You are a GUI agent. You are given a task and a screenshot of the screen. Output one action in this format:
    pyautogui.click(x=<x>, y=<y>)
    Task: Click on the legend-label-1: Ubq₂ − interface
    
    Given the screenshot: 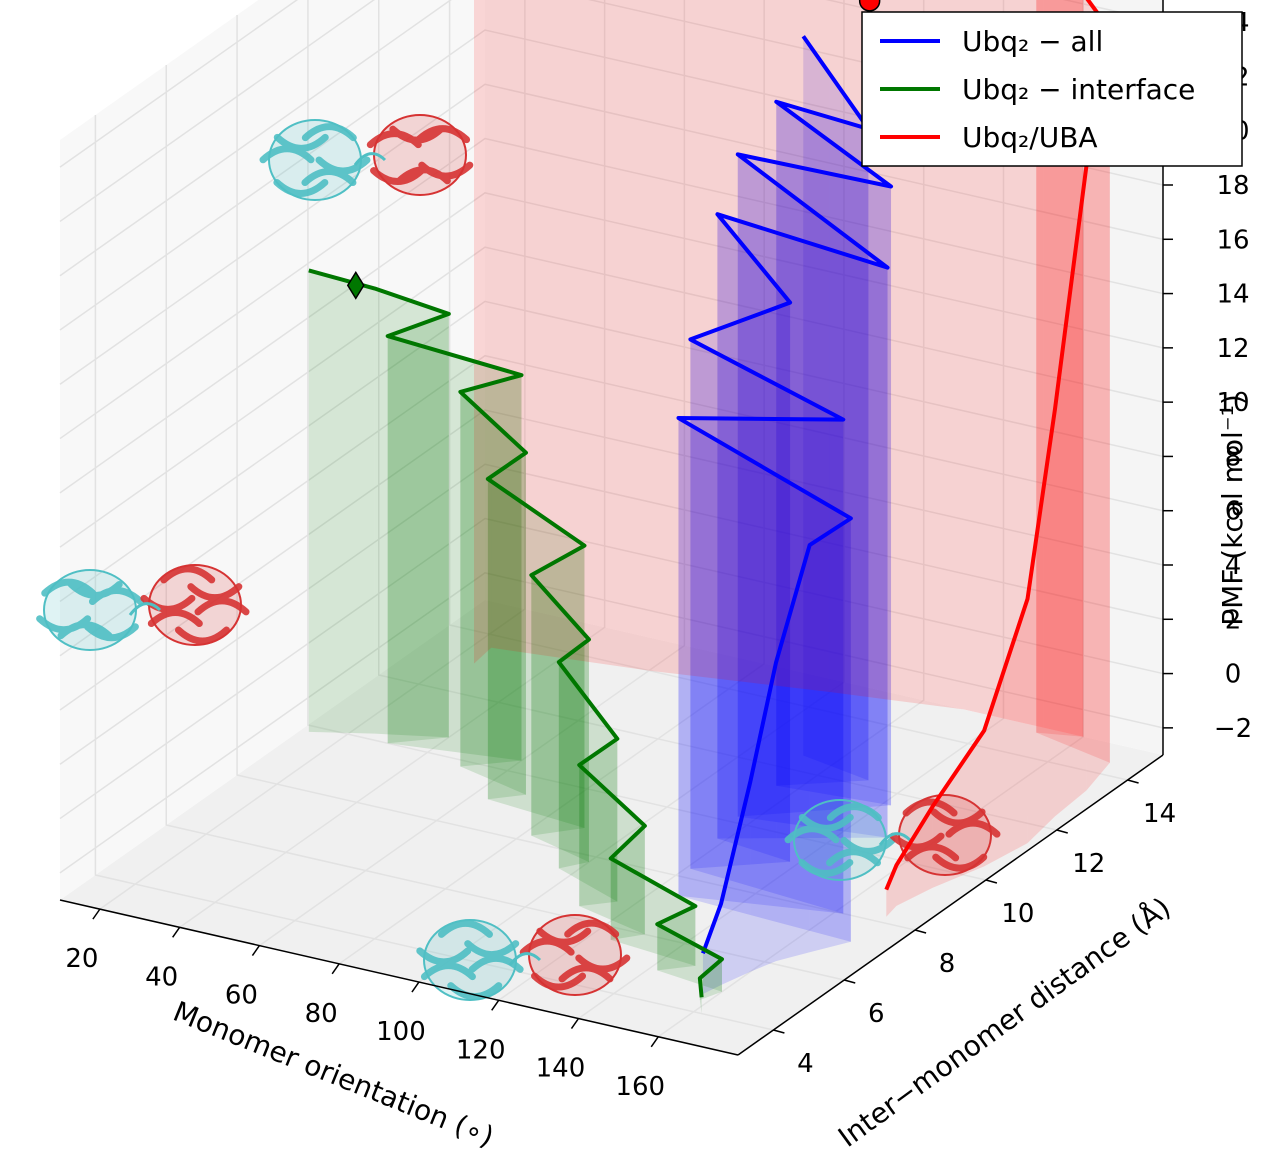 What is the action you would take?
    pyautogui.click(x=1078, y=89)
    